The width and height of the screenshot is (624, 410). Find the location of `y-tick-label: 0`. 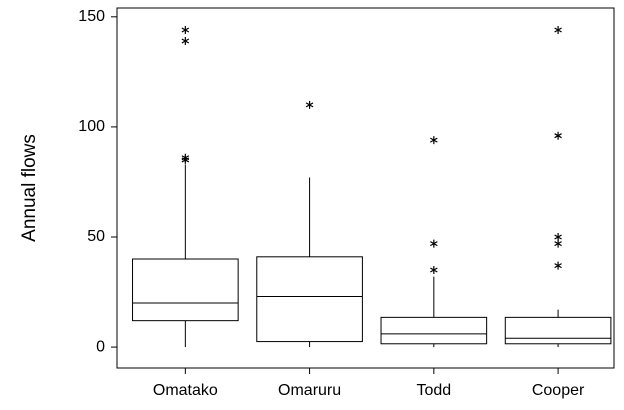

y-tick-label: 0 is located at coordinates (100, 346).